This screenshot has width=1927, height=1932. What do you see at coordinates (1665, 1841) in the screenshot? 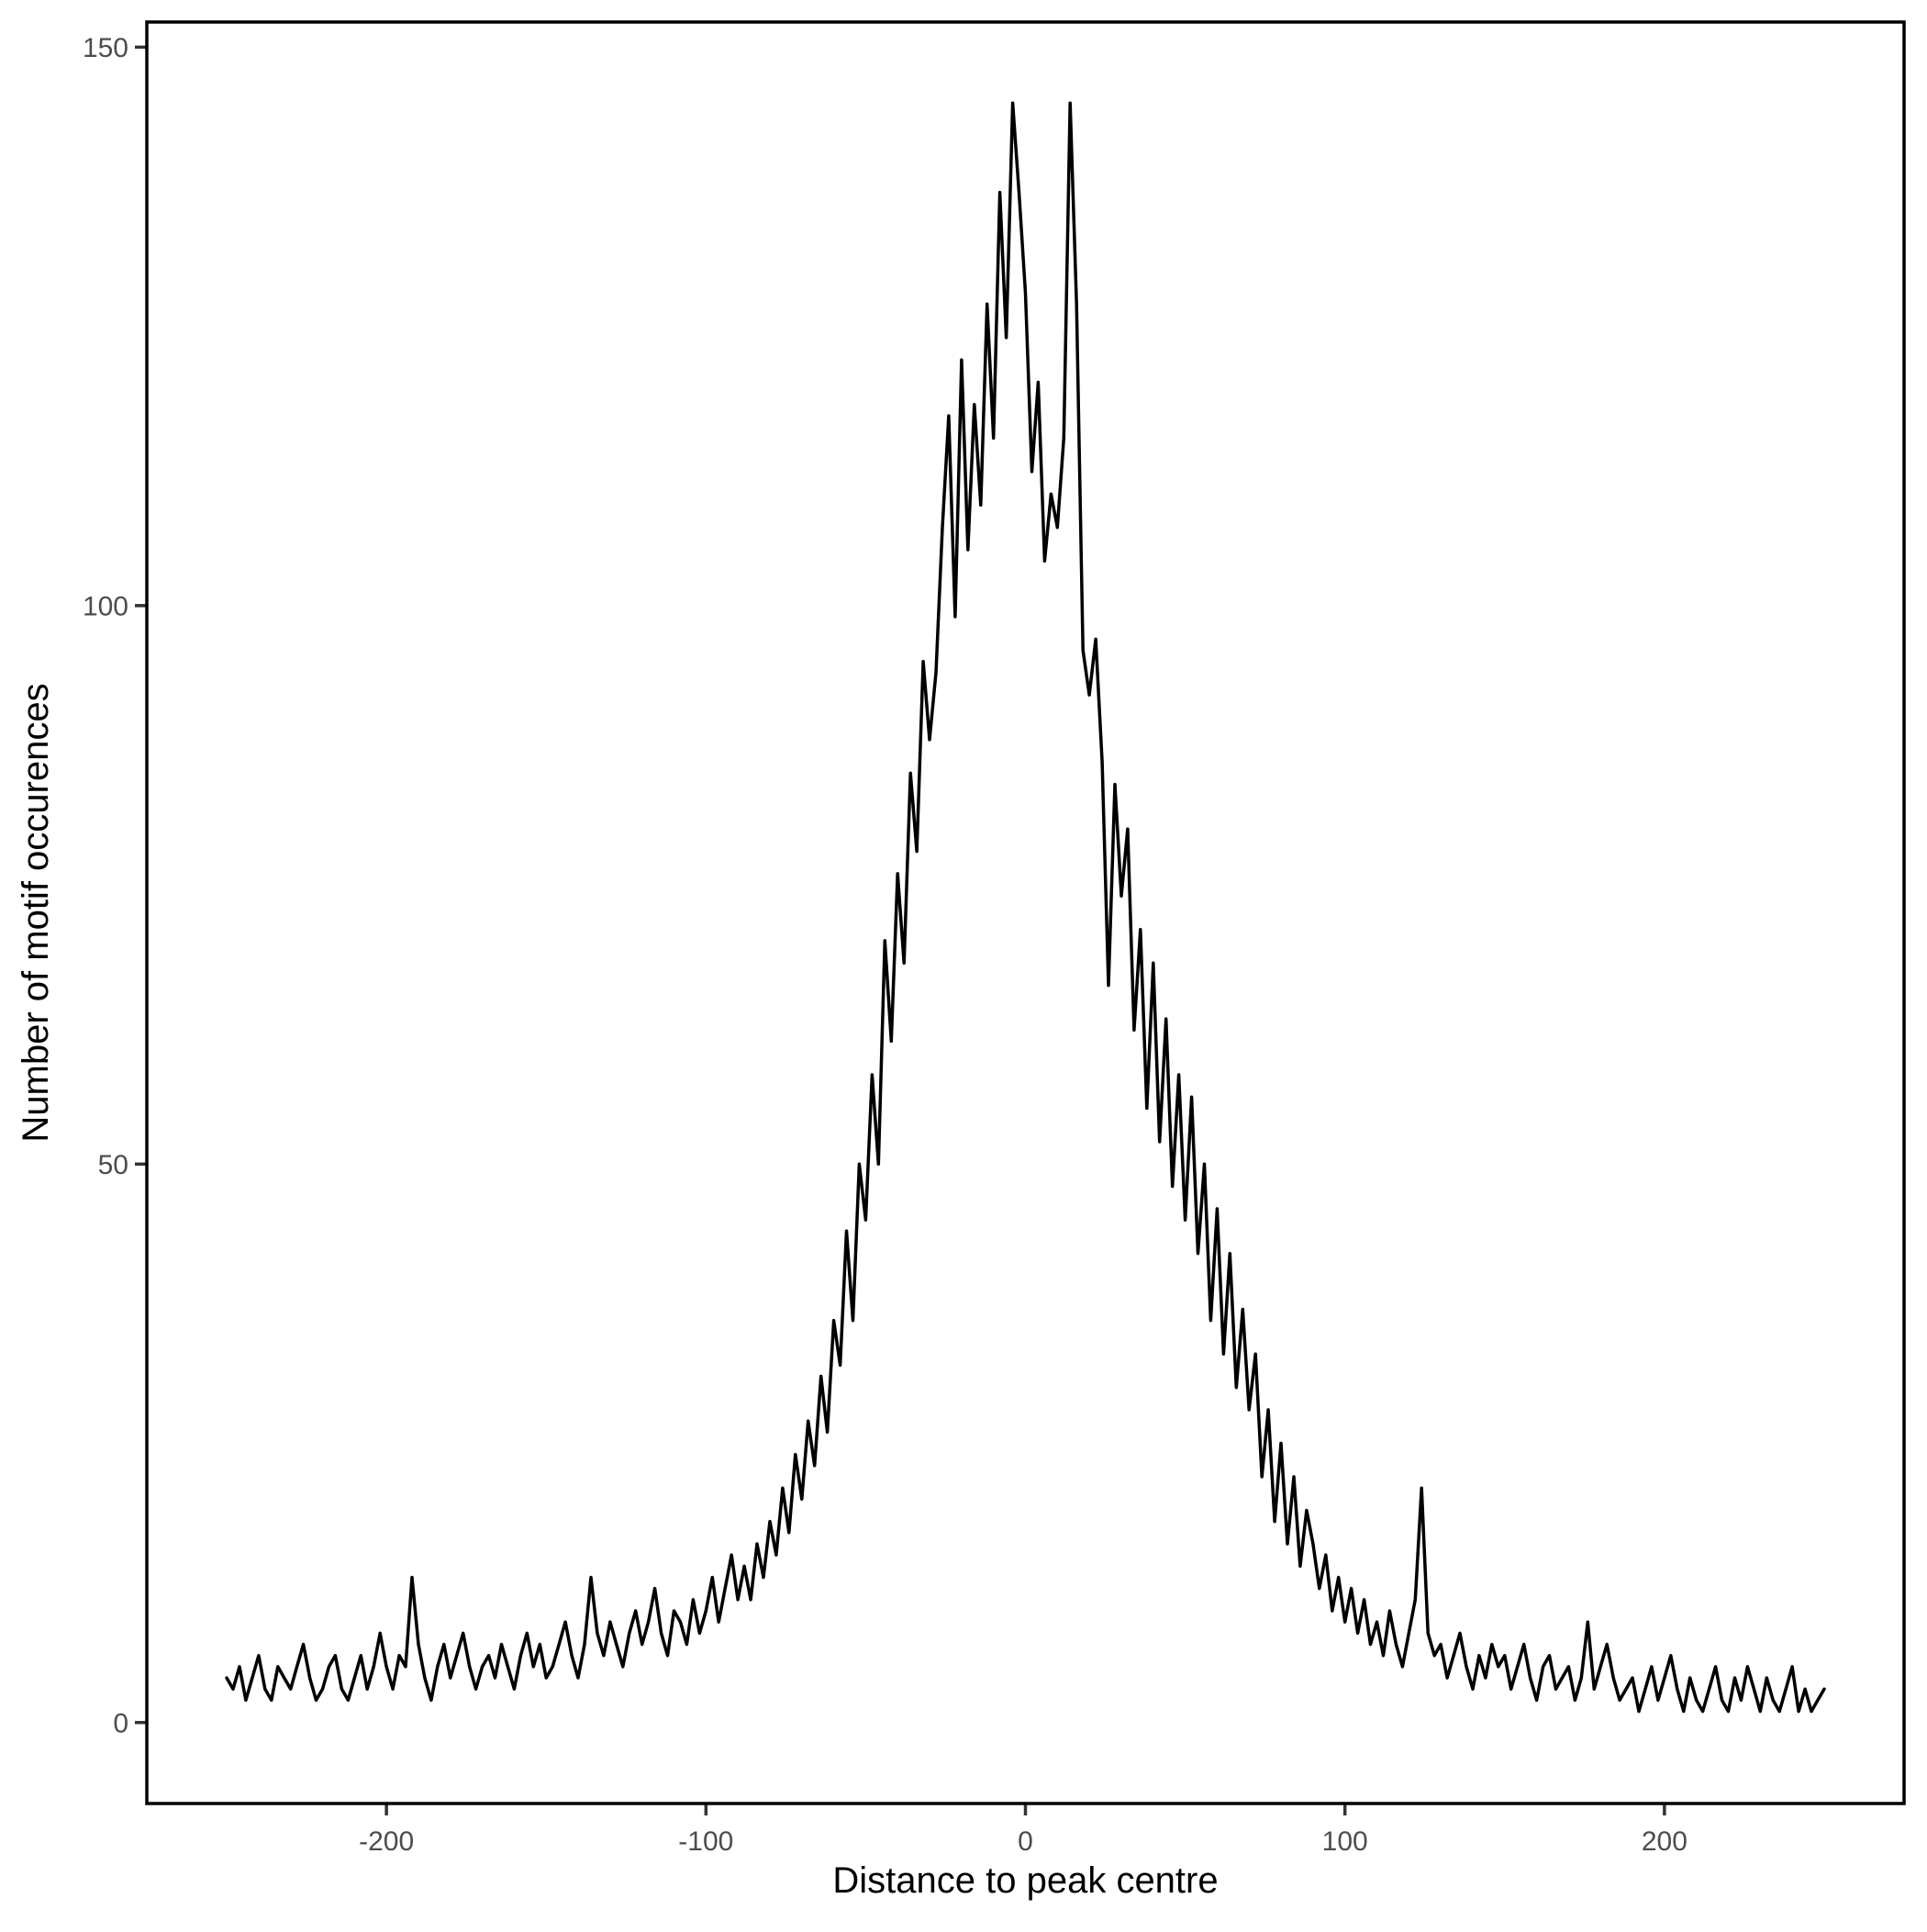
I see `x-tick-label: 200` at bounding box center [1665, 1841].